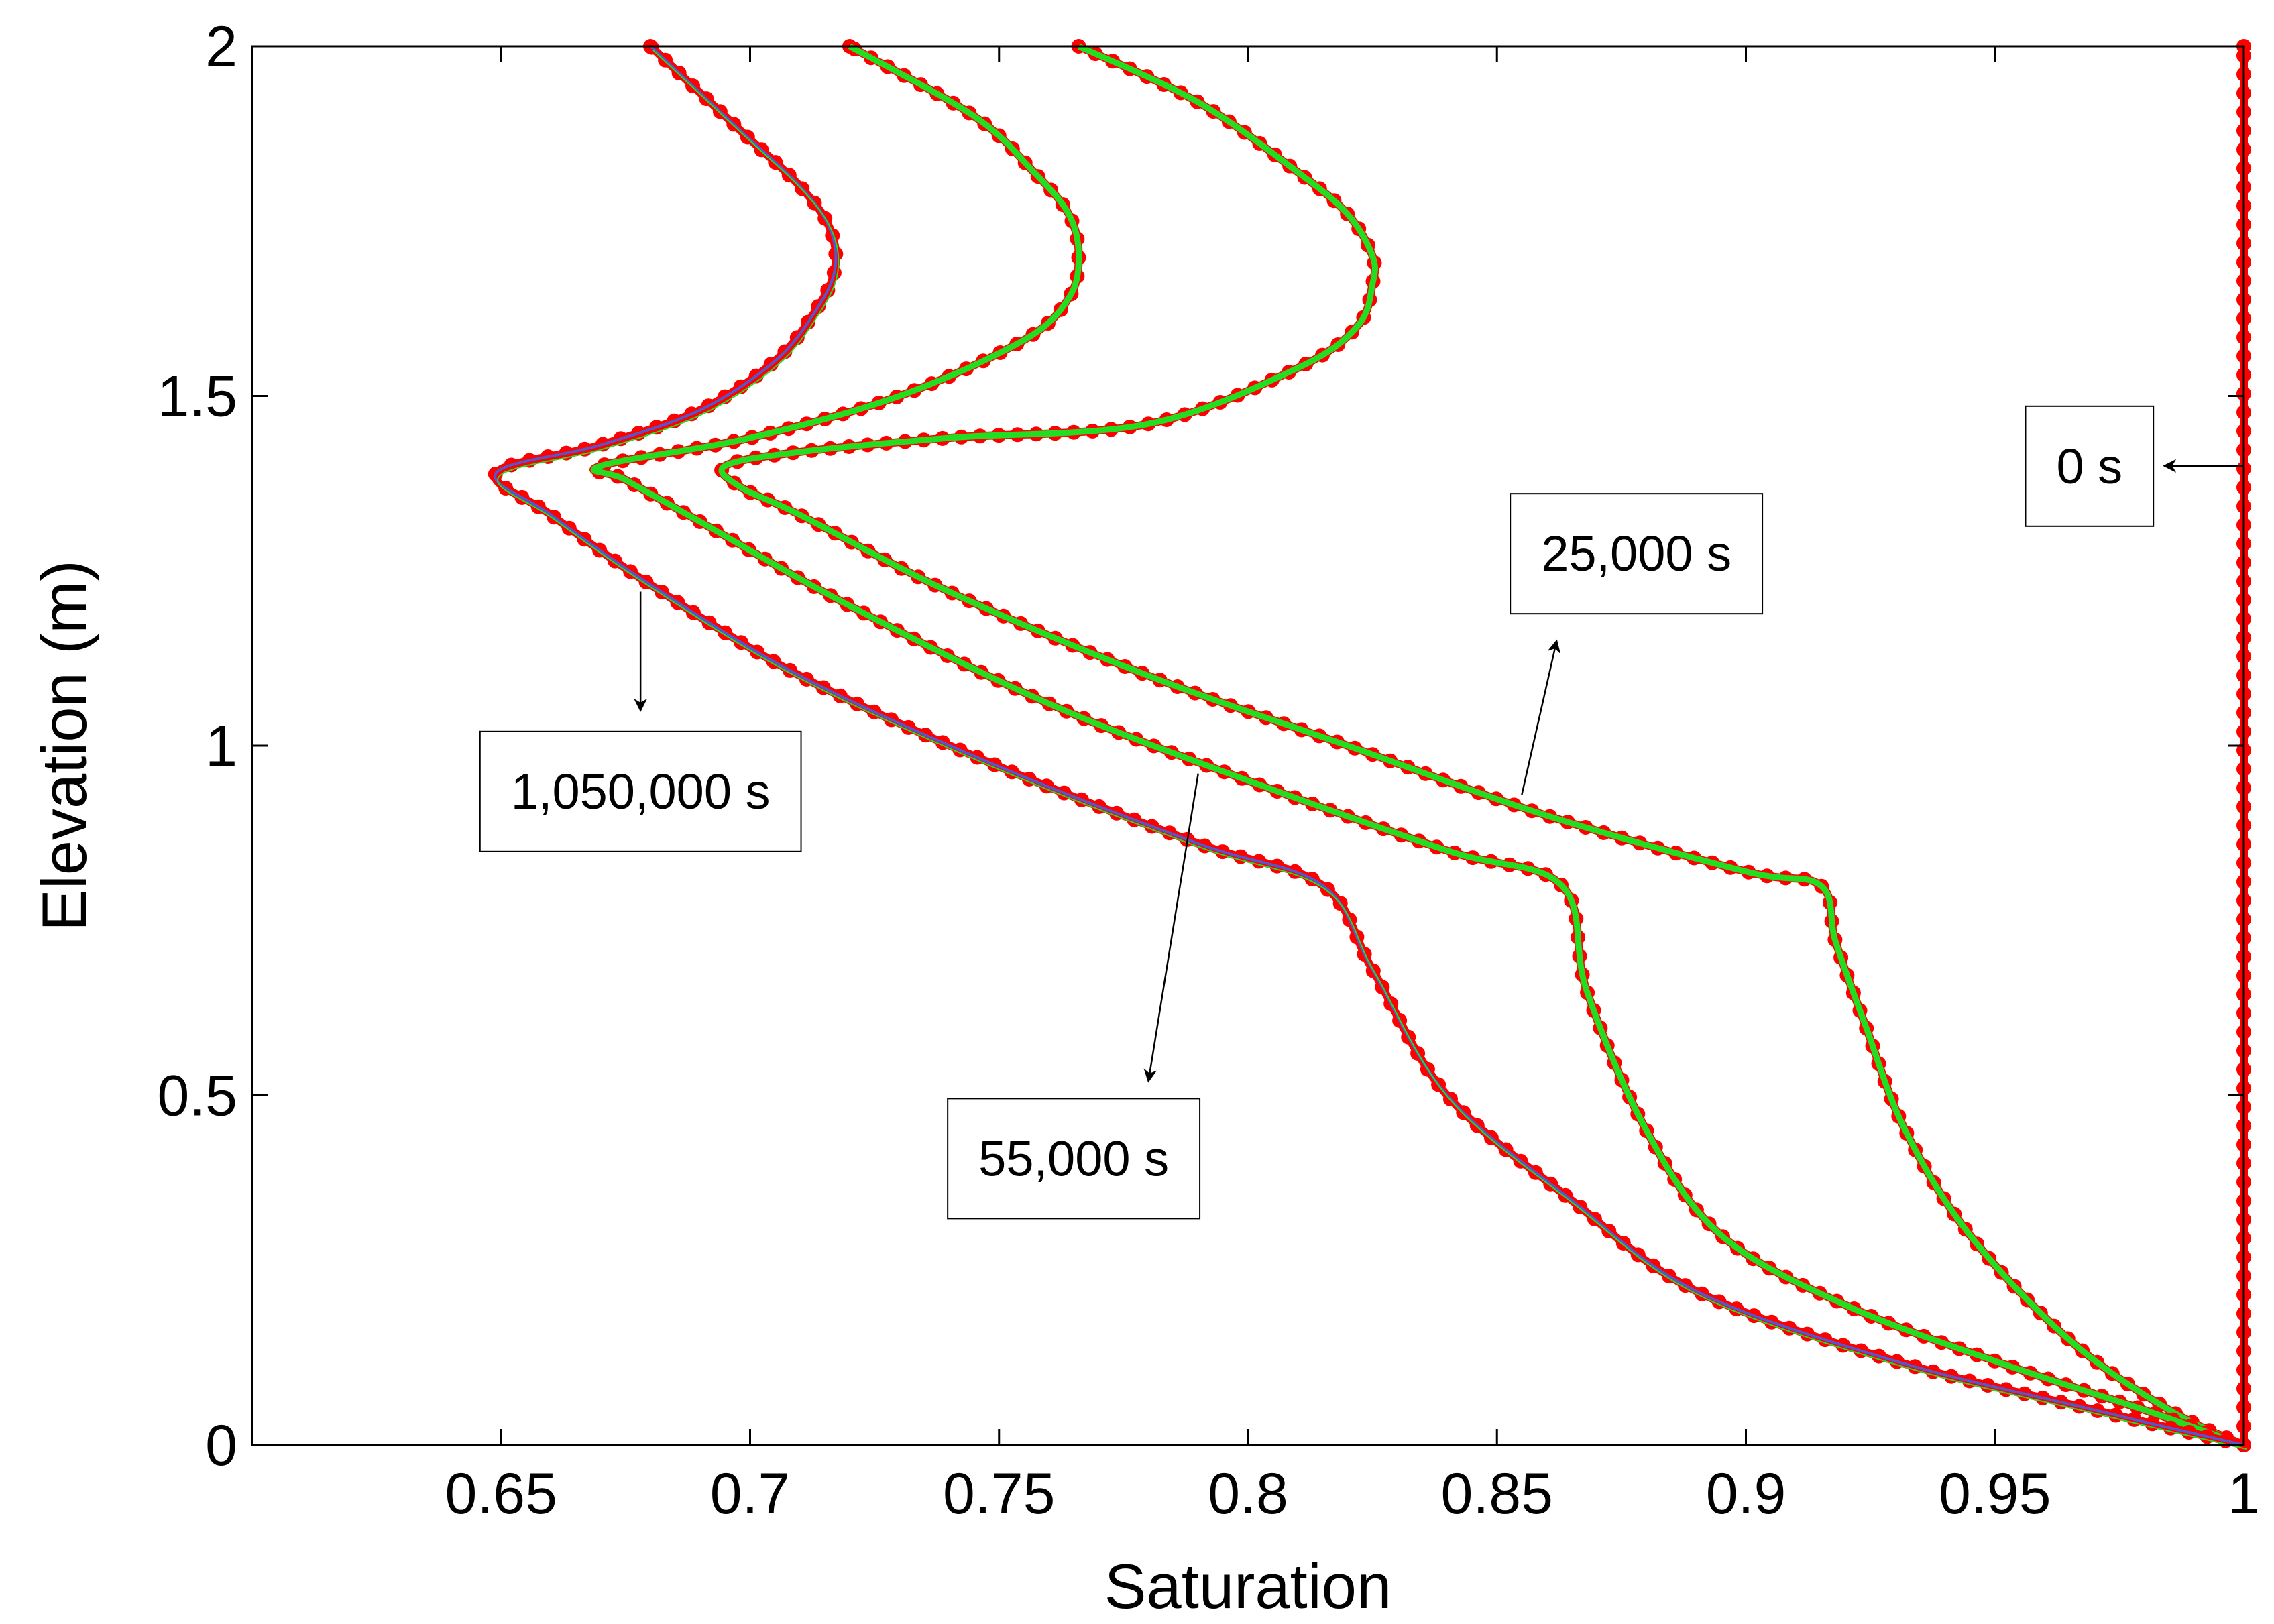 The image size is (2274, 1624). Describe the element at coordinates (1248, 1494) in the screenshot. I see `x-tick-label: 0.8` at that location.